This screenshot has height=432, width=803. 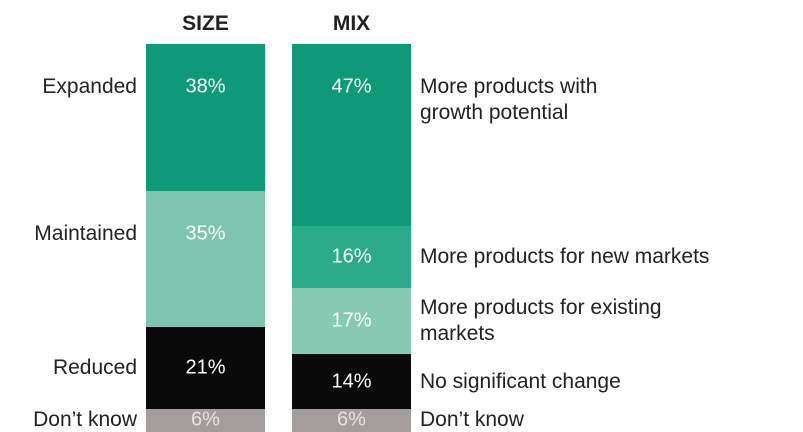 I want to click on value-label: 38%, so click(x=205, y=86).